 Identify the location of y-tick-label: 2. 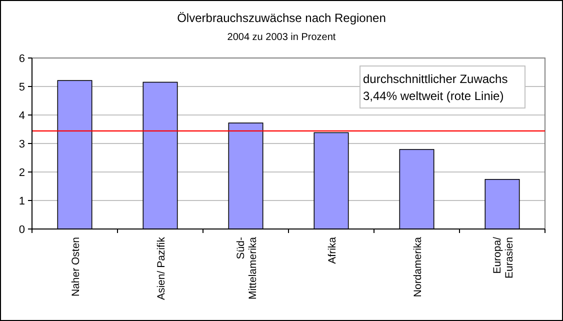
(21, 172).